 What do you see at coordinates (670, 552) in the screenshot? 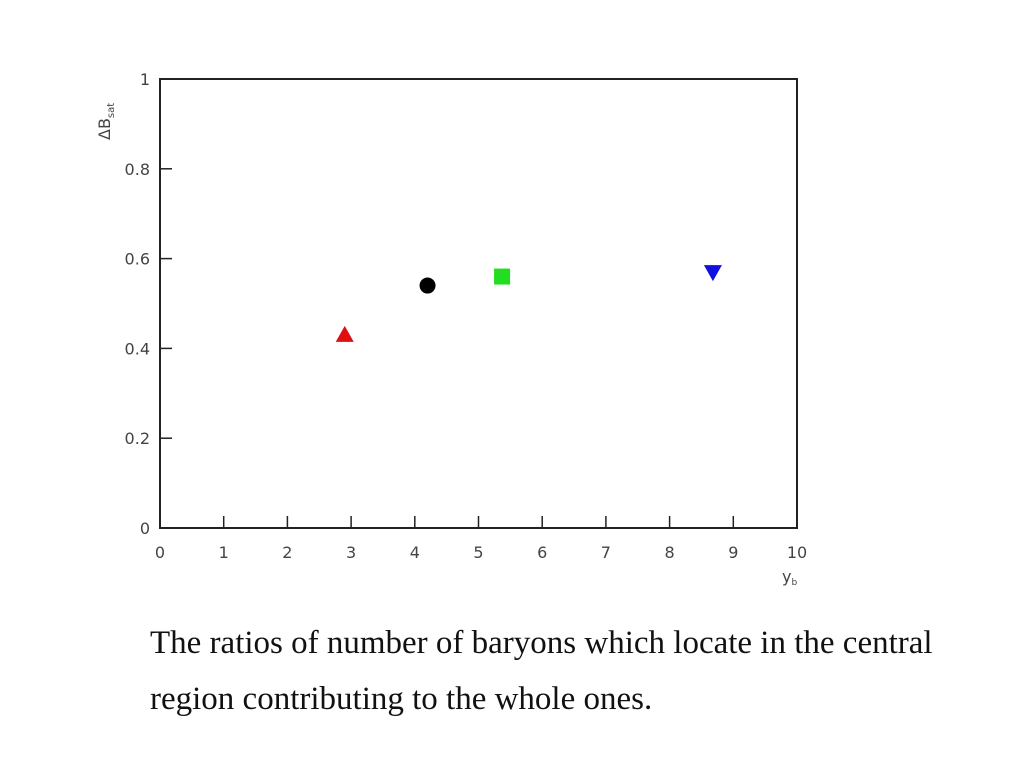
I see `x-tick-label: 8` at bounding box center [670, 552].